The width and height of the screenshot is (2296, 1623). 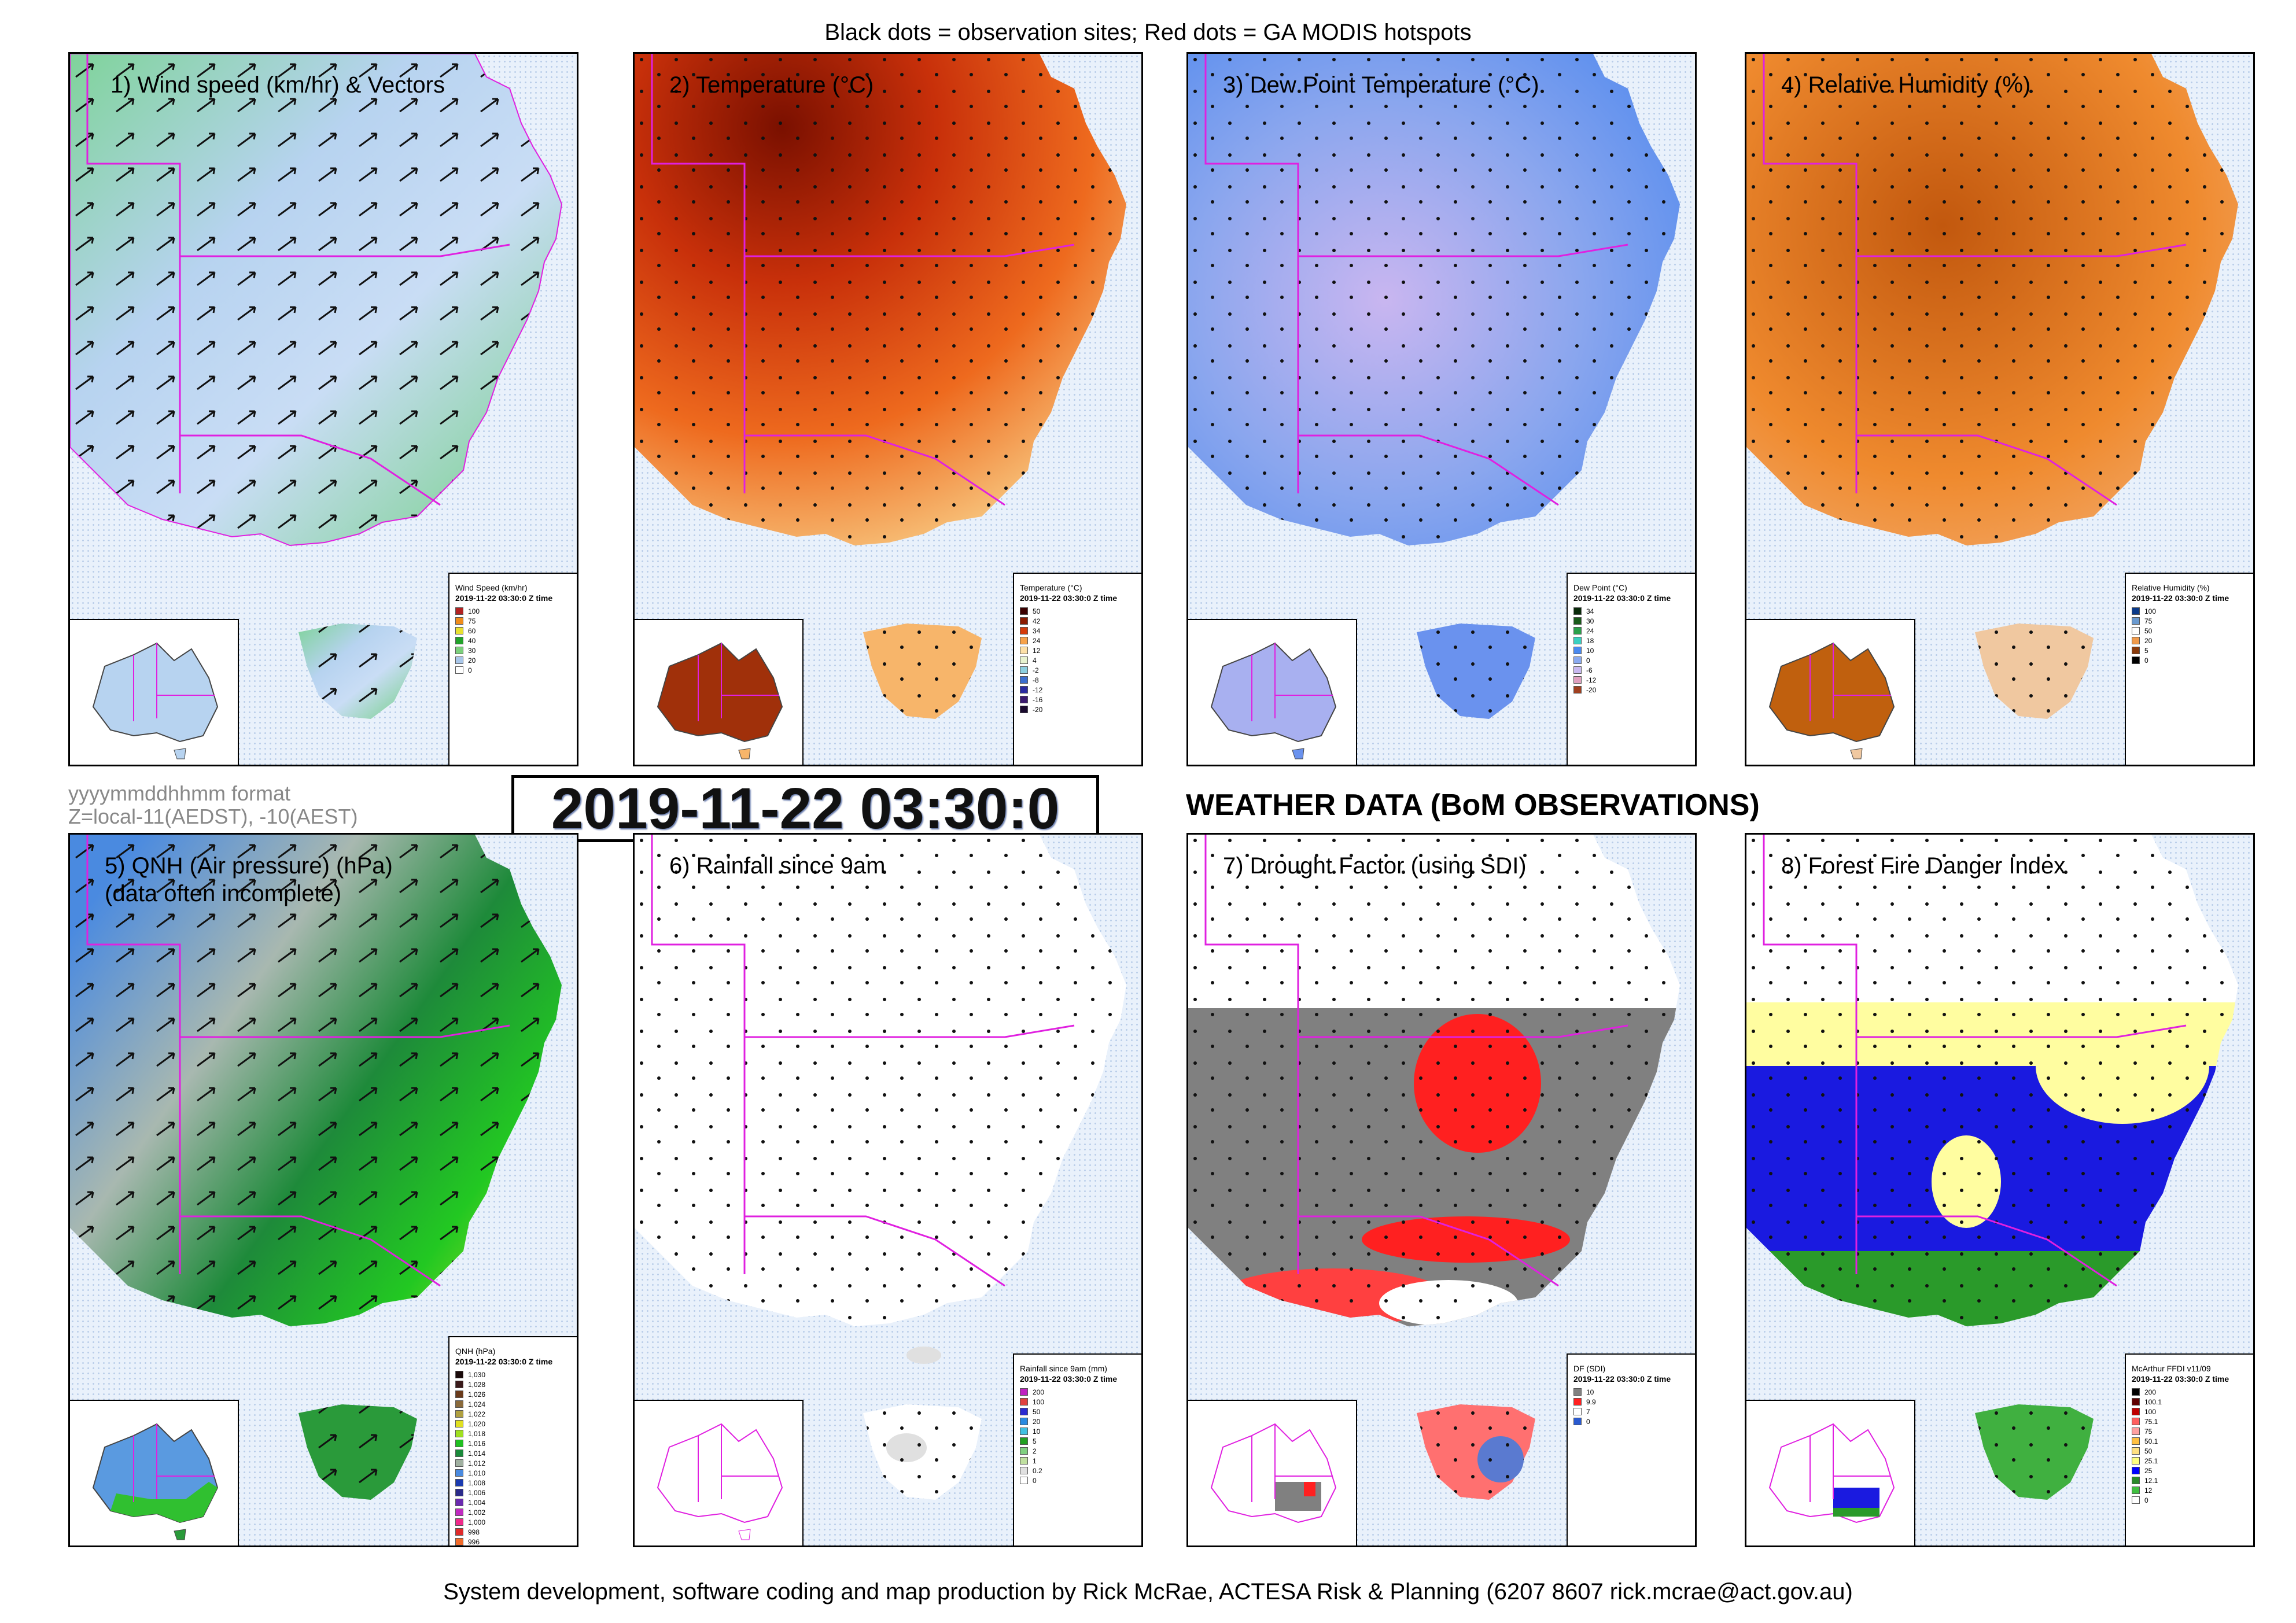 I want to click on legend-item: 1,024, so click(x=470, y=1404).